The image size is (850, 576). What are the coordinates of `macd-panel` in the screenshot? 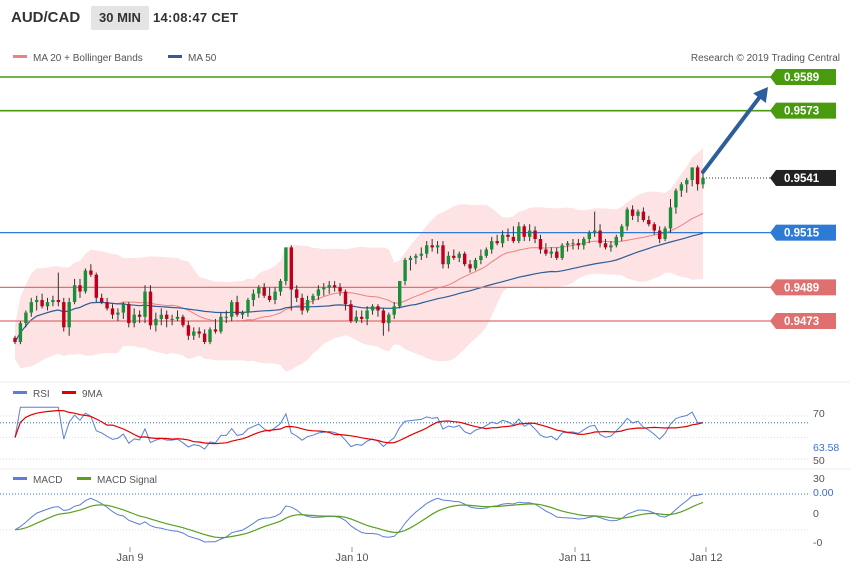 It's located at (405, 518).